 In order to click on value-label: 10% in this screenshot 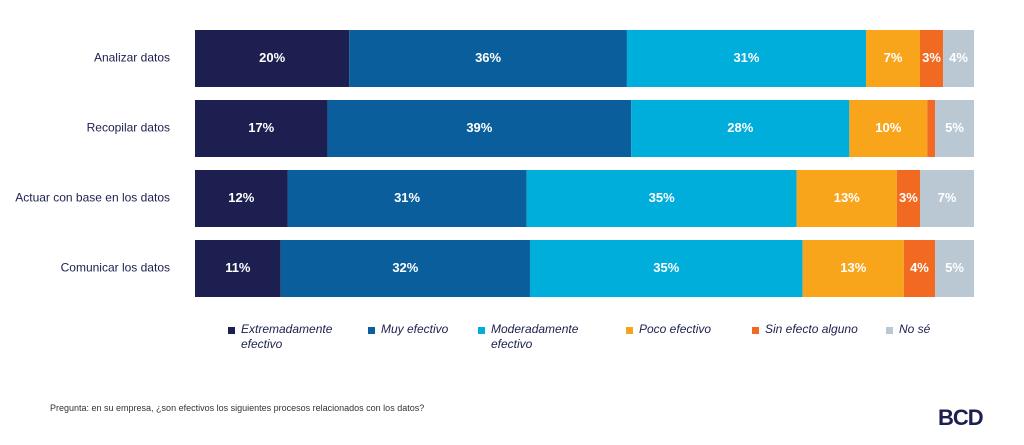, I will do `click(888, 127)`.